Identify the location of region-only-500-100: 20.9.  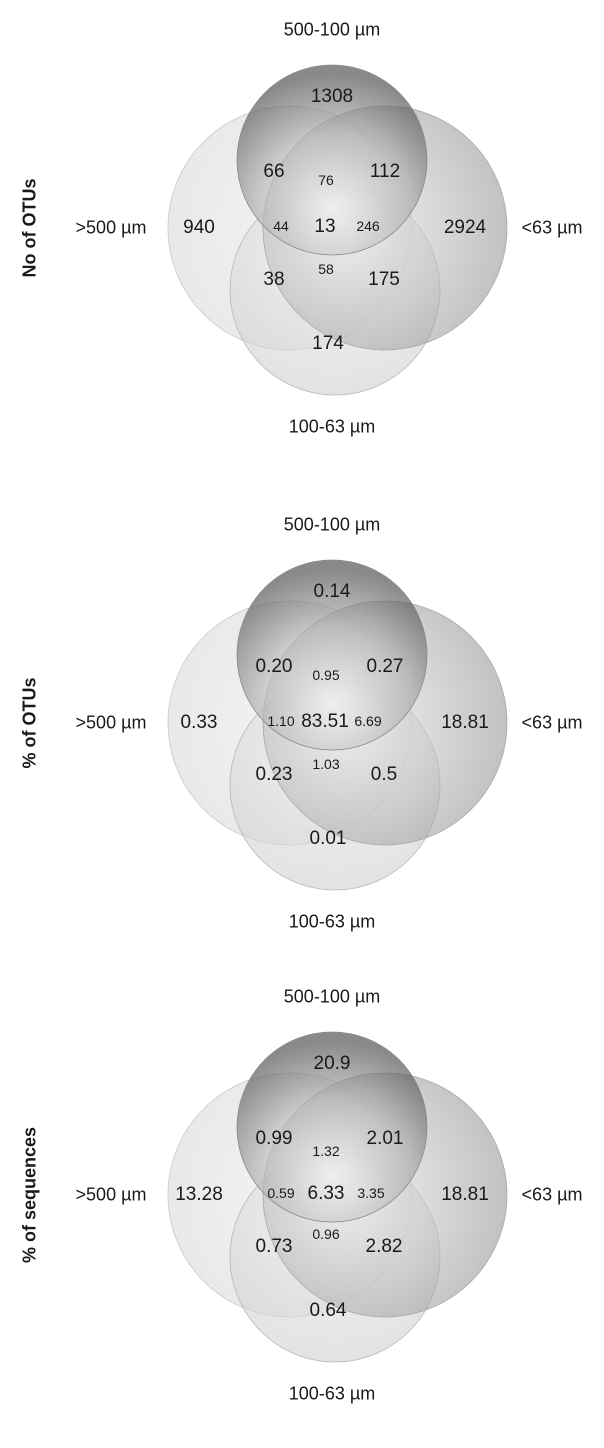
(332, 1063).